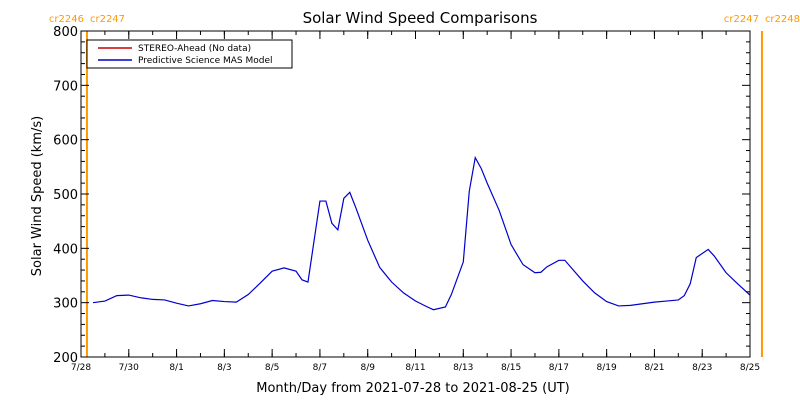 The width and height of the screenshot is (800, 400). I want to click on x-tick-label: 8/7, so click(320, 368).